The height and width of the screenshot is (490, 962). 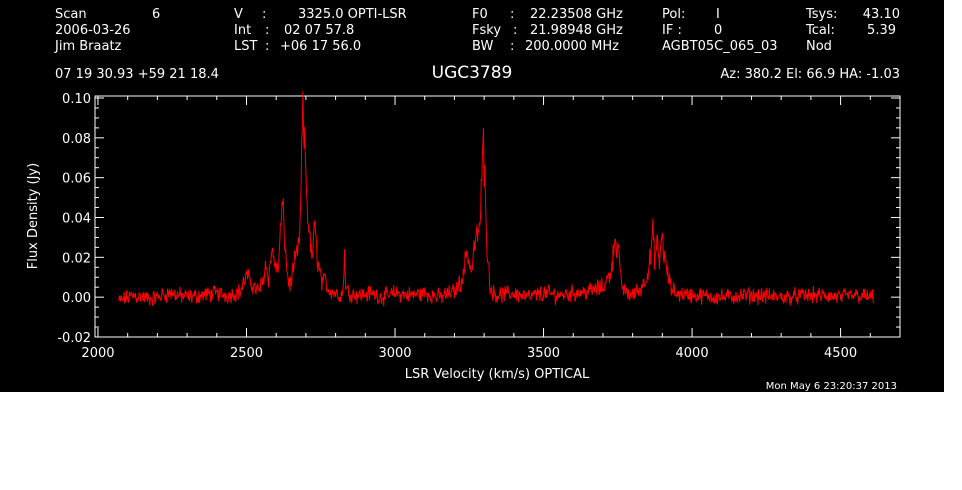 I want to click on bandwidth-value: 200.0000 MHz, so click(x=572, y=46).